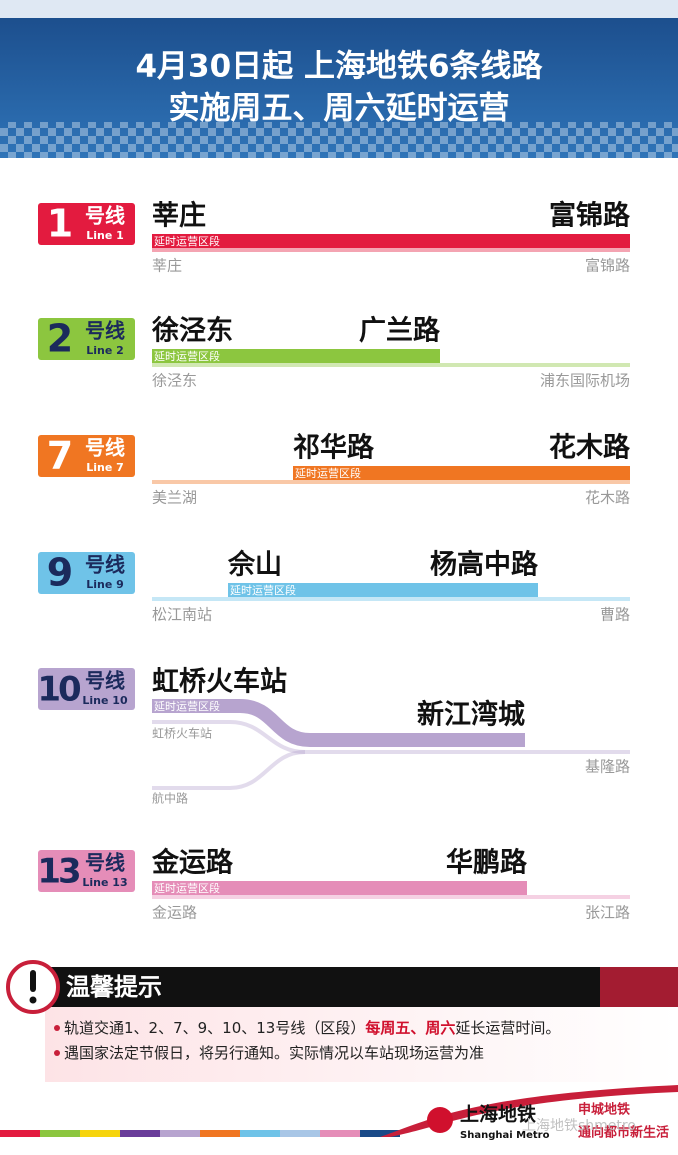  What do you see at coordinates (334, 448) in the screenshot?
I see `start-station: 祁华路` at bounding box center [334, 448].